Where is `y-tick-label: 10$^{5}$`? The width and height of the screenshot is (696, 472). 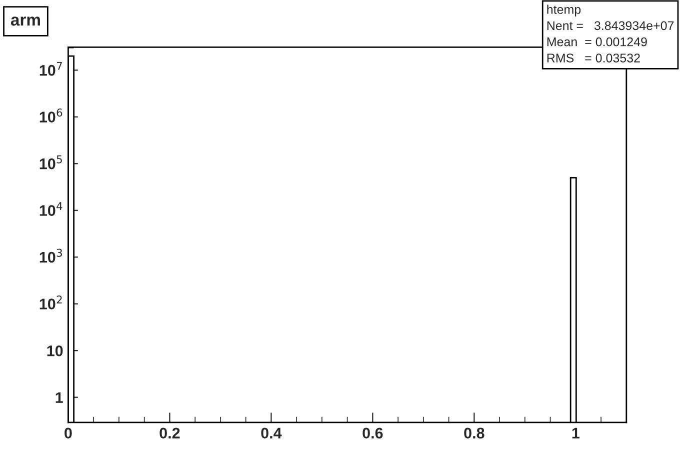 y-tick-label: 10$^{5}$ is located at coordinates (51, 162).